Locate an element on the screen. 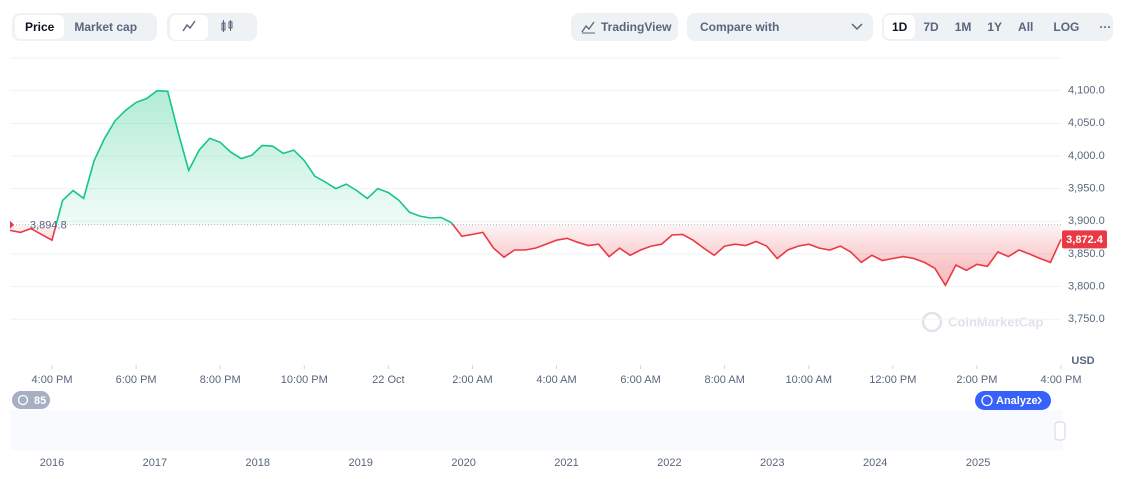 The width and height of the screenshot is (1124, 479). y-tick-label: 3,750.0 is located at coordinates (1086, 319).